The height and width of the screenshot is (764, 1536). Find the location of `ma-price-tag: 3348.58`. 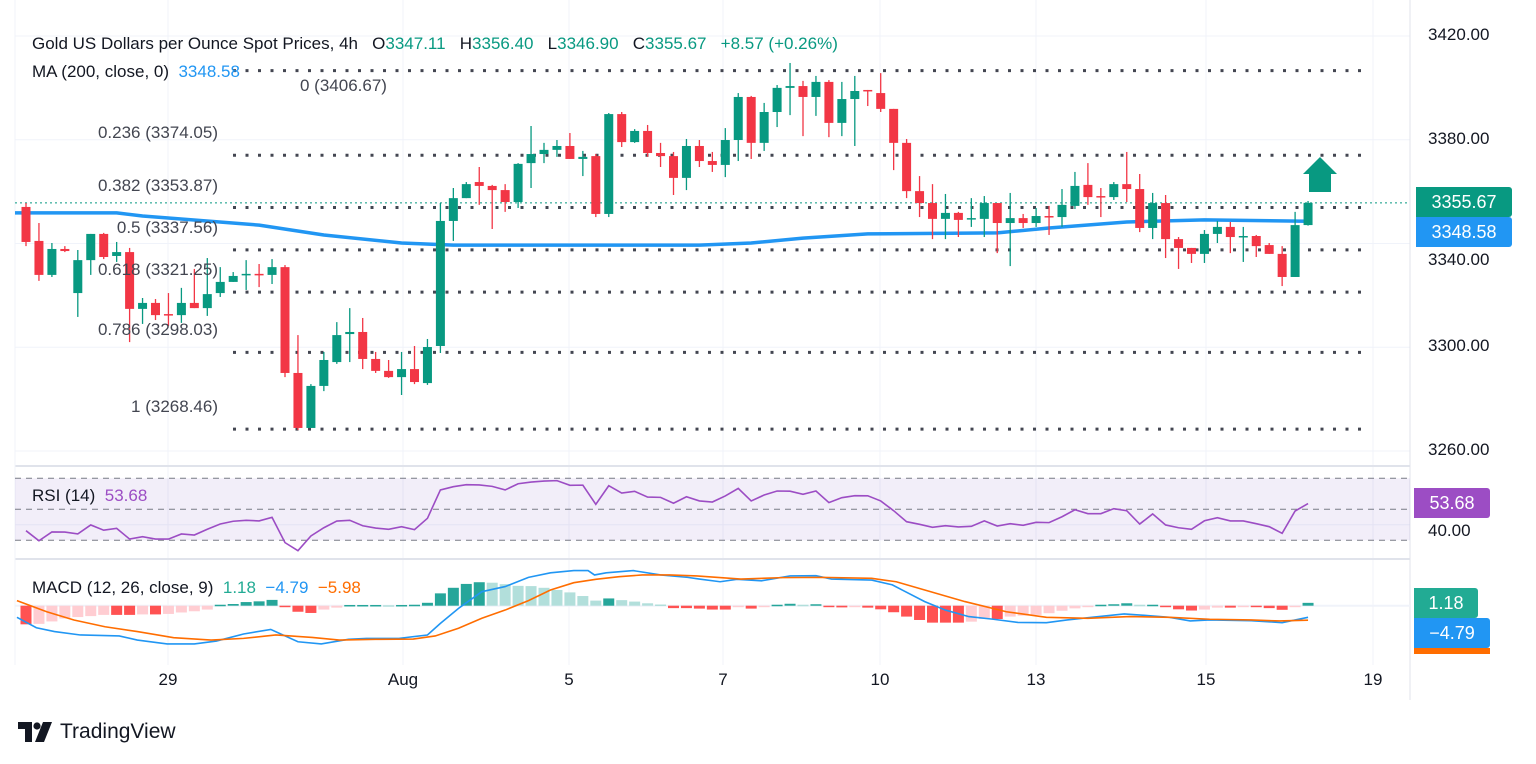

ma-price-tag: 3348.58 is located at coordinates (1464, 232).